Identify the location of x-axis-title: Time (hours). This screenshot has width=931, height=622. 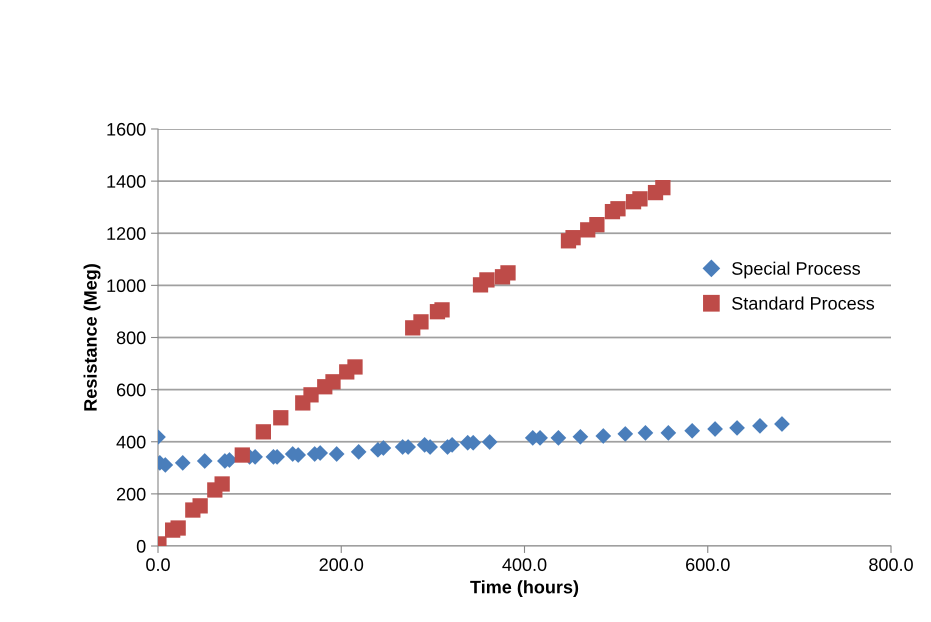
(524, 589).